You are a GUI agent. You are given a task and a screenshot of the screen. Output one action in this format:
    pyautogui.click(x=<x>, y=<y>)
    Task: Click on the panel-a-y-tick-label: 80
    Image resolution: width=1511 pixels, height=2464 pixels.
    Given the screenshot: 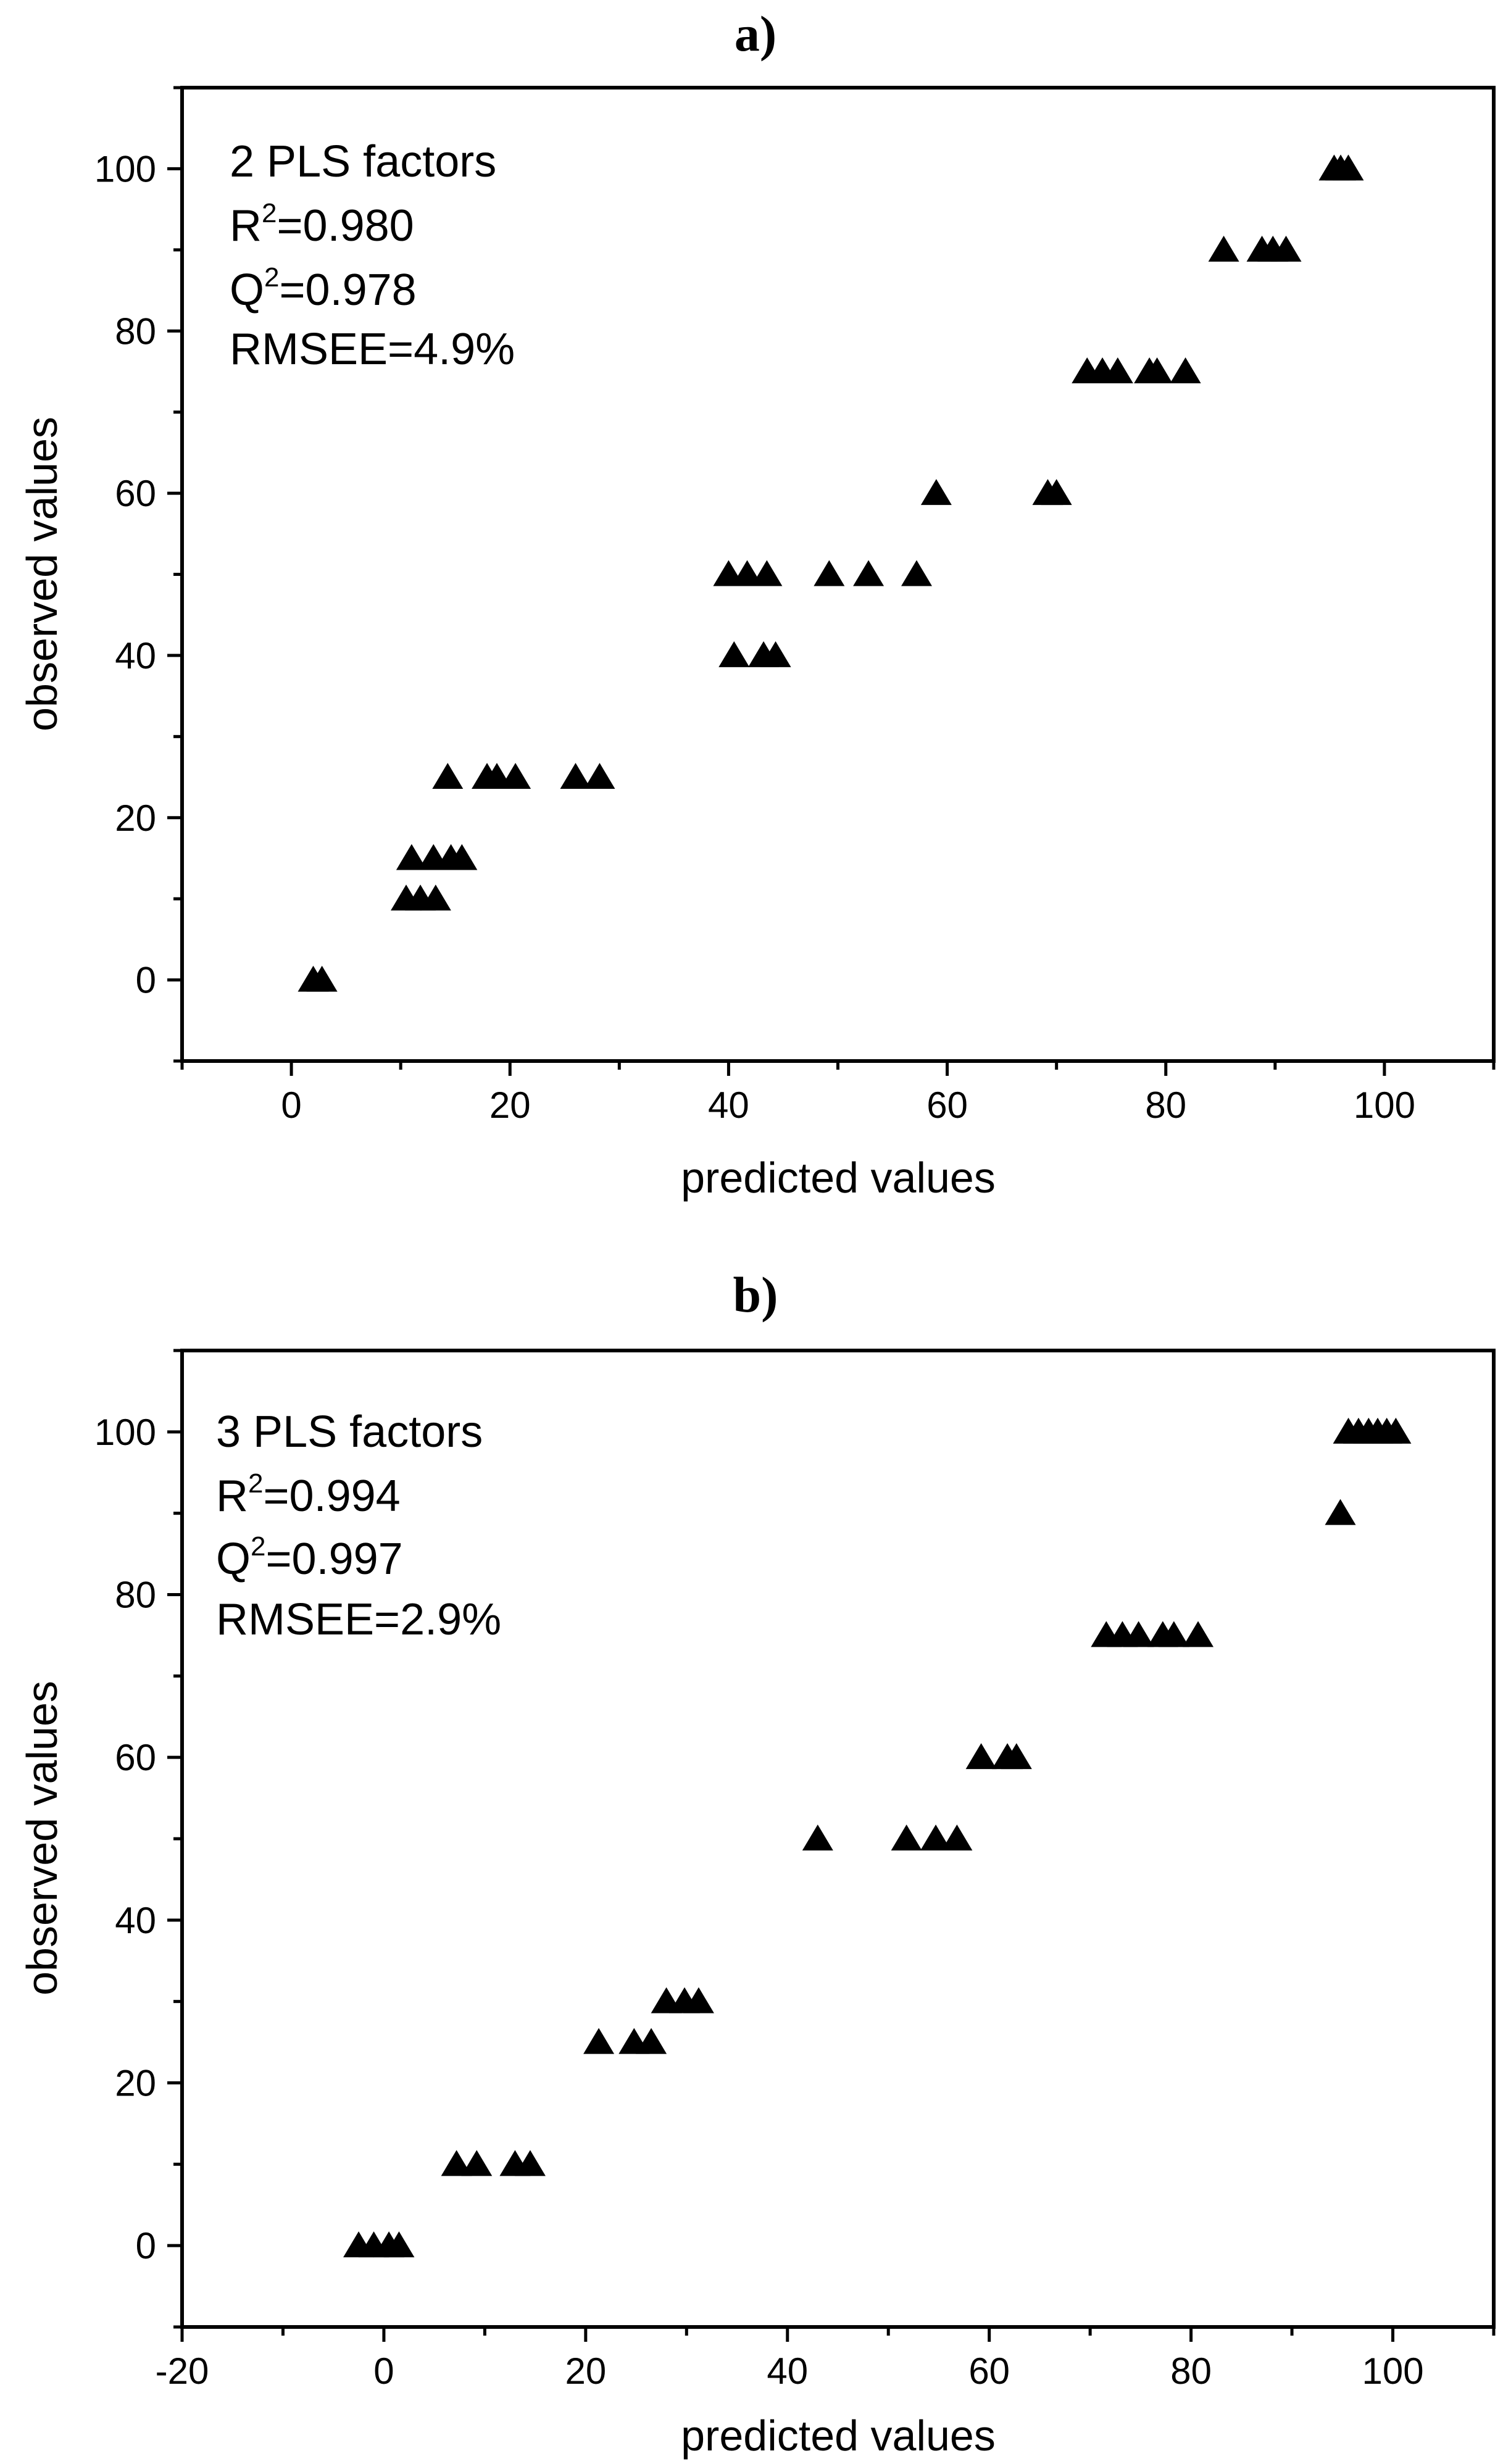 What is the action you would take?
    pyautogui.click(x=135, y=331)
    